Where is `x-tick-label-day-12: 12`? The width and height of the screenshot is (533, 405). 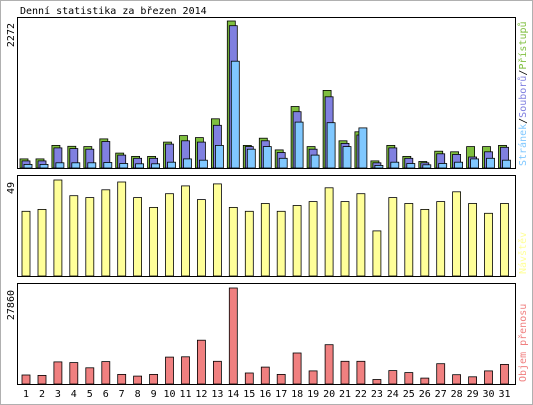 x-tick-label-day-12: 12 is located at coordinates (201, 394).